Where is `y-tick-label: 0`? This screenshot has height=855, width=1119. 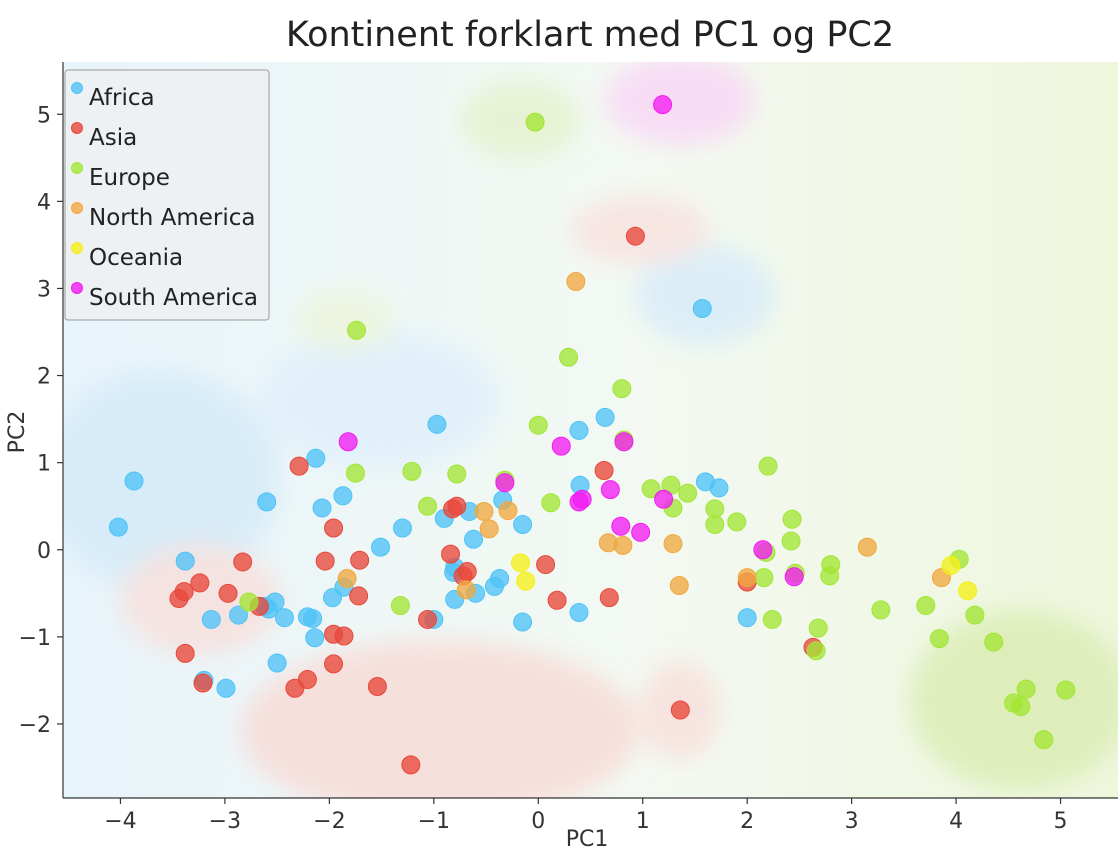
y-tick-label: 0 is located at coordinates (44, 551).